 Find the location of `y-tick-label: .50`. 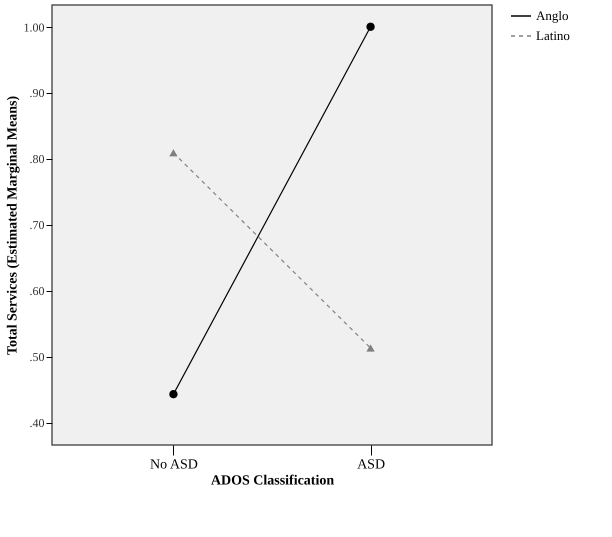

y-tick-label: .50 is located at coordinates (37, 357).